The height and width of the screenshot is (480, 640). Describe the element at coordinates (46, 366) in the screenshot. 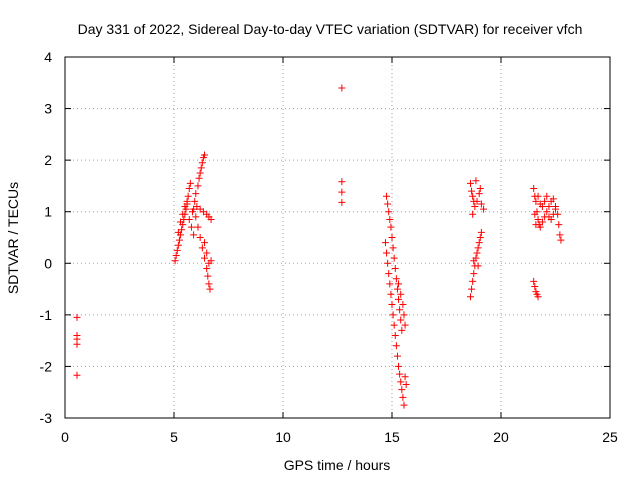

I see `y-tick-label: -2` at that location.